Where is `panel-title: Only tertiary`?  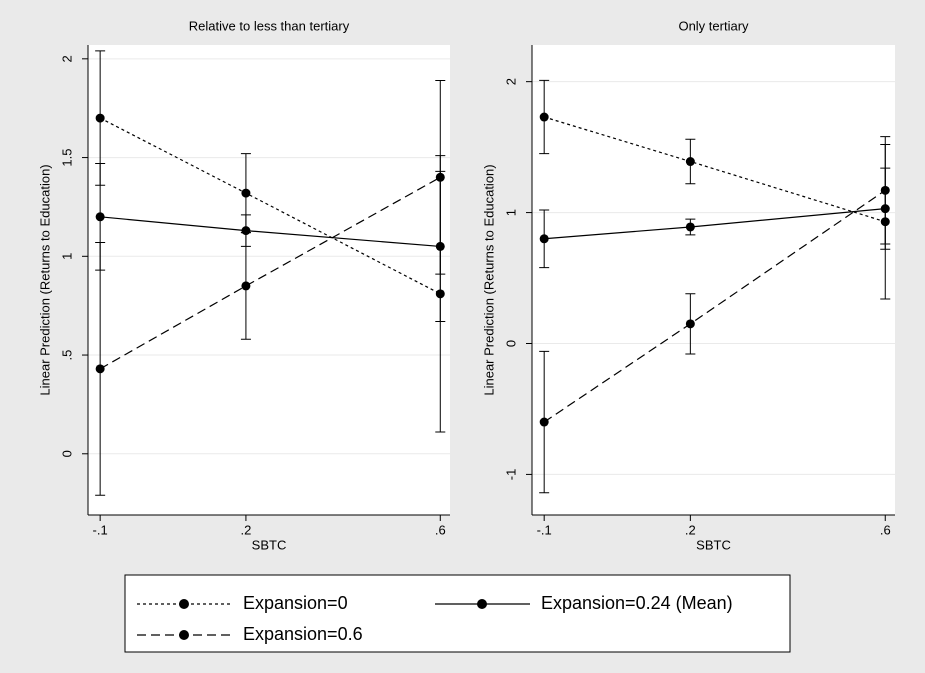 panel-title: Only tertiary is located at coordinates (713, 25).